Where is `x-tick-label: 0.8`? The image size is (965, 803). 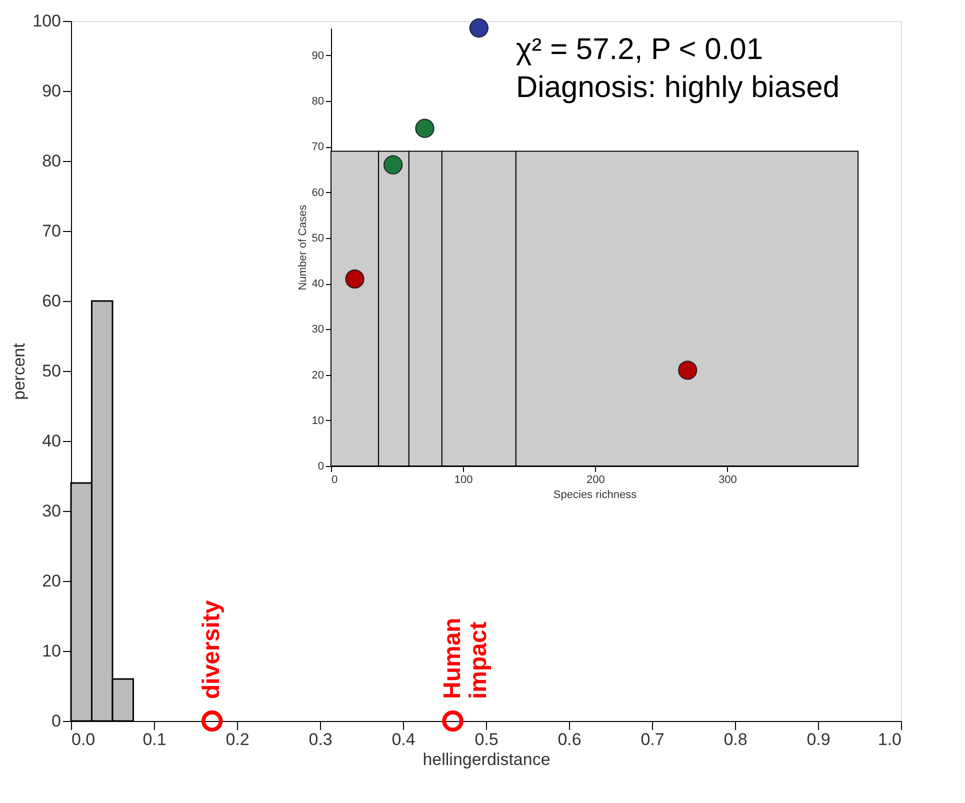
x-tick-label: 0.8 is located at coordinates (736, 739).